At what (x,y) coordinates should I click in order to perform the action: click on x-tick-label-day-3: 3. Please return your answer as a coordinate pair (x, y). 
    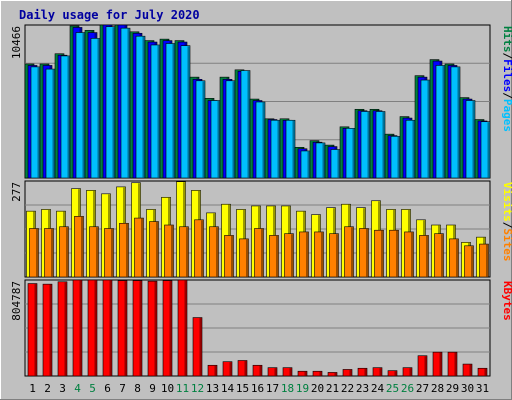
    Looking at the image, I should click on (62, 388).